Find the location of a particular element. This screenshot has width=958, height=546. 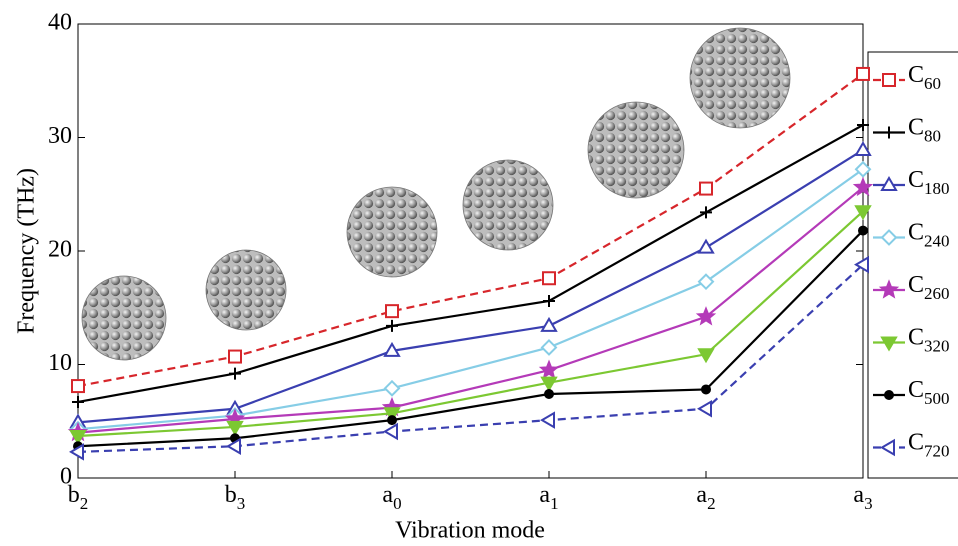

legend-label: C240 is located at coordinates (929, 234).